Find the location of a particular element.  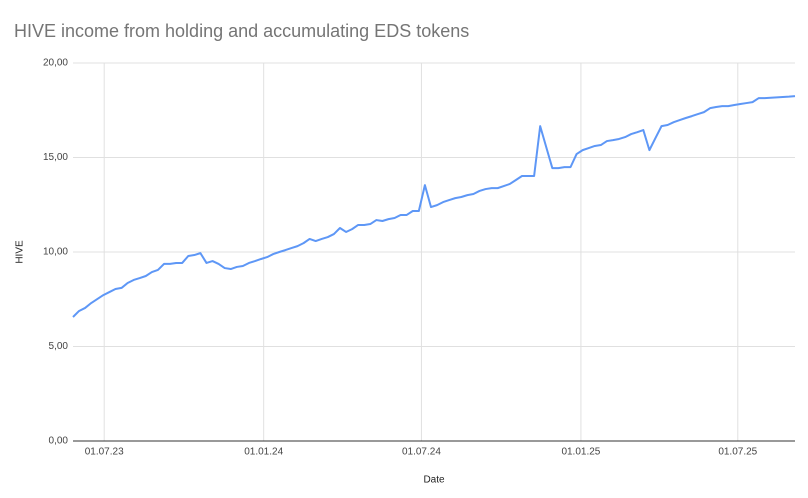

y-tick-label: 0,00 is located at coordinates (59, 441).